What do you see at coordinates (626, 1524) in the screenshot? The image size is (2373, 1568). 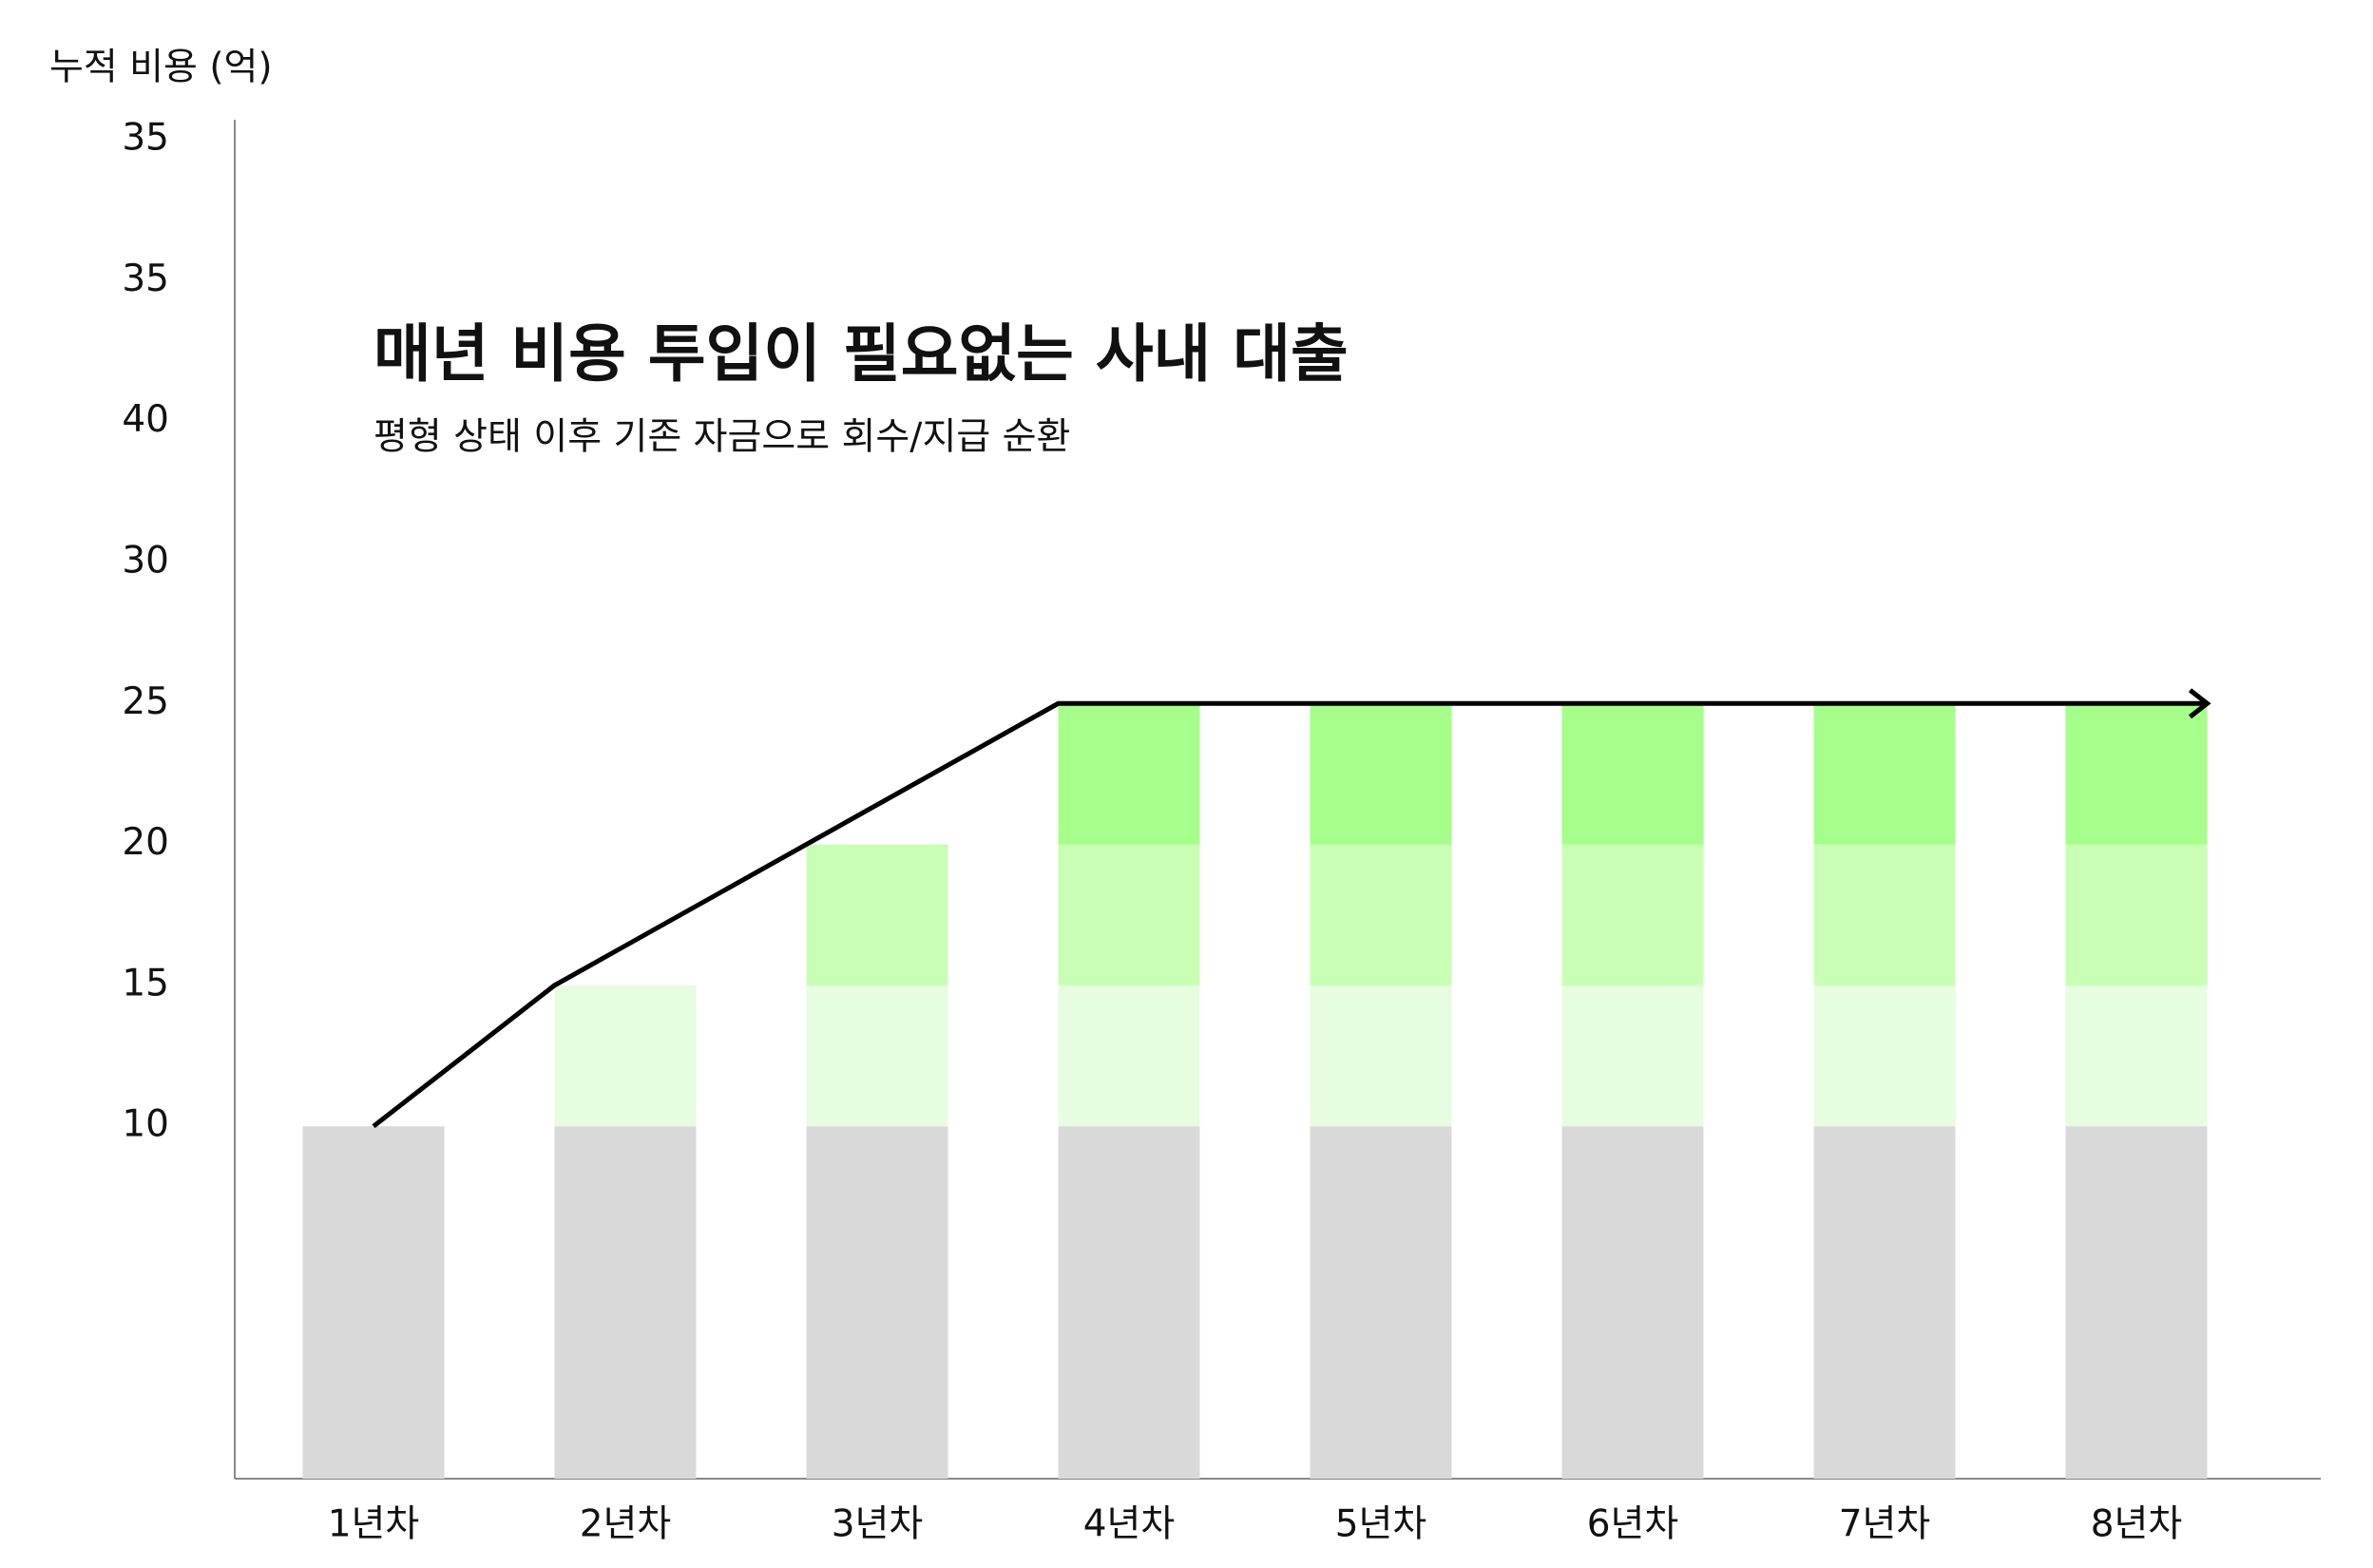 I see `x-tick-label: 2년차` at bounding box center [626, 1524].